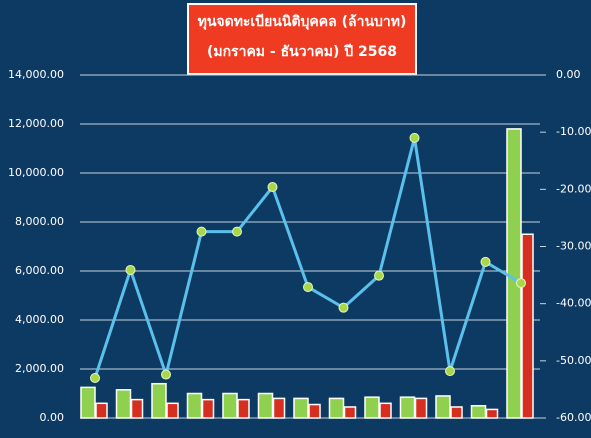 Image resolution: width=591 pixels, height=438 pixels. What do you see at coordinates (573, 303) in the screenshot?
I see `y2-tick-label: -40.00` at bounding box center [573, 303].